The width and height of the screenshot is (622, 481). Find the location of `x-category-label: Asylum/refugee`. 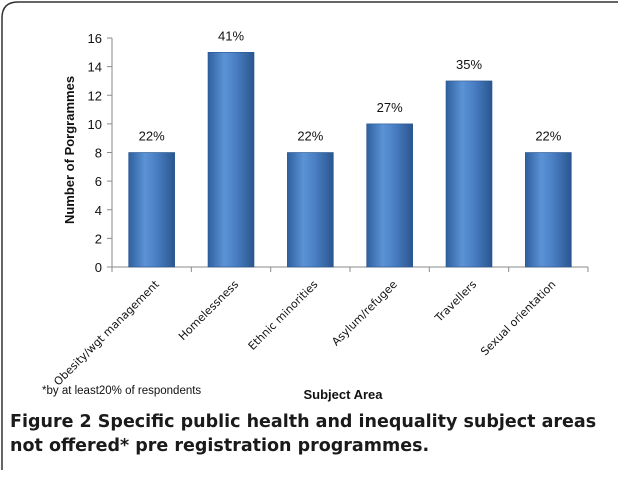

x-category-label: Asylum/refugee is located at coordinates (364, 313).